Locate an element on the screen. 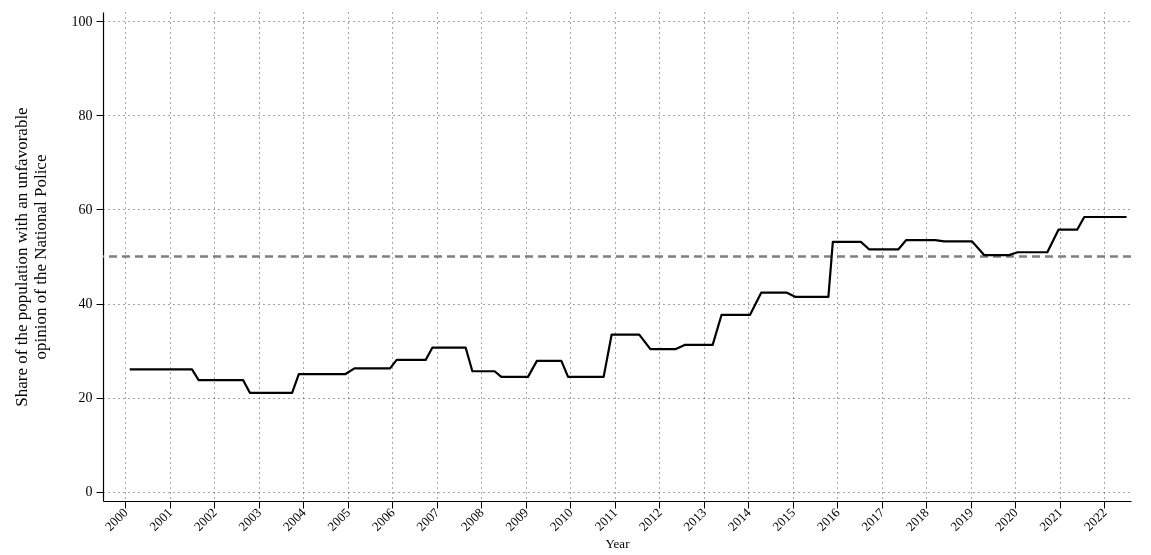 The width and height of the screenshot is (1151, 555). x-tick-label: 2001 is located at coordinates (161, 519).